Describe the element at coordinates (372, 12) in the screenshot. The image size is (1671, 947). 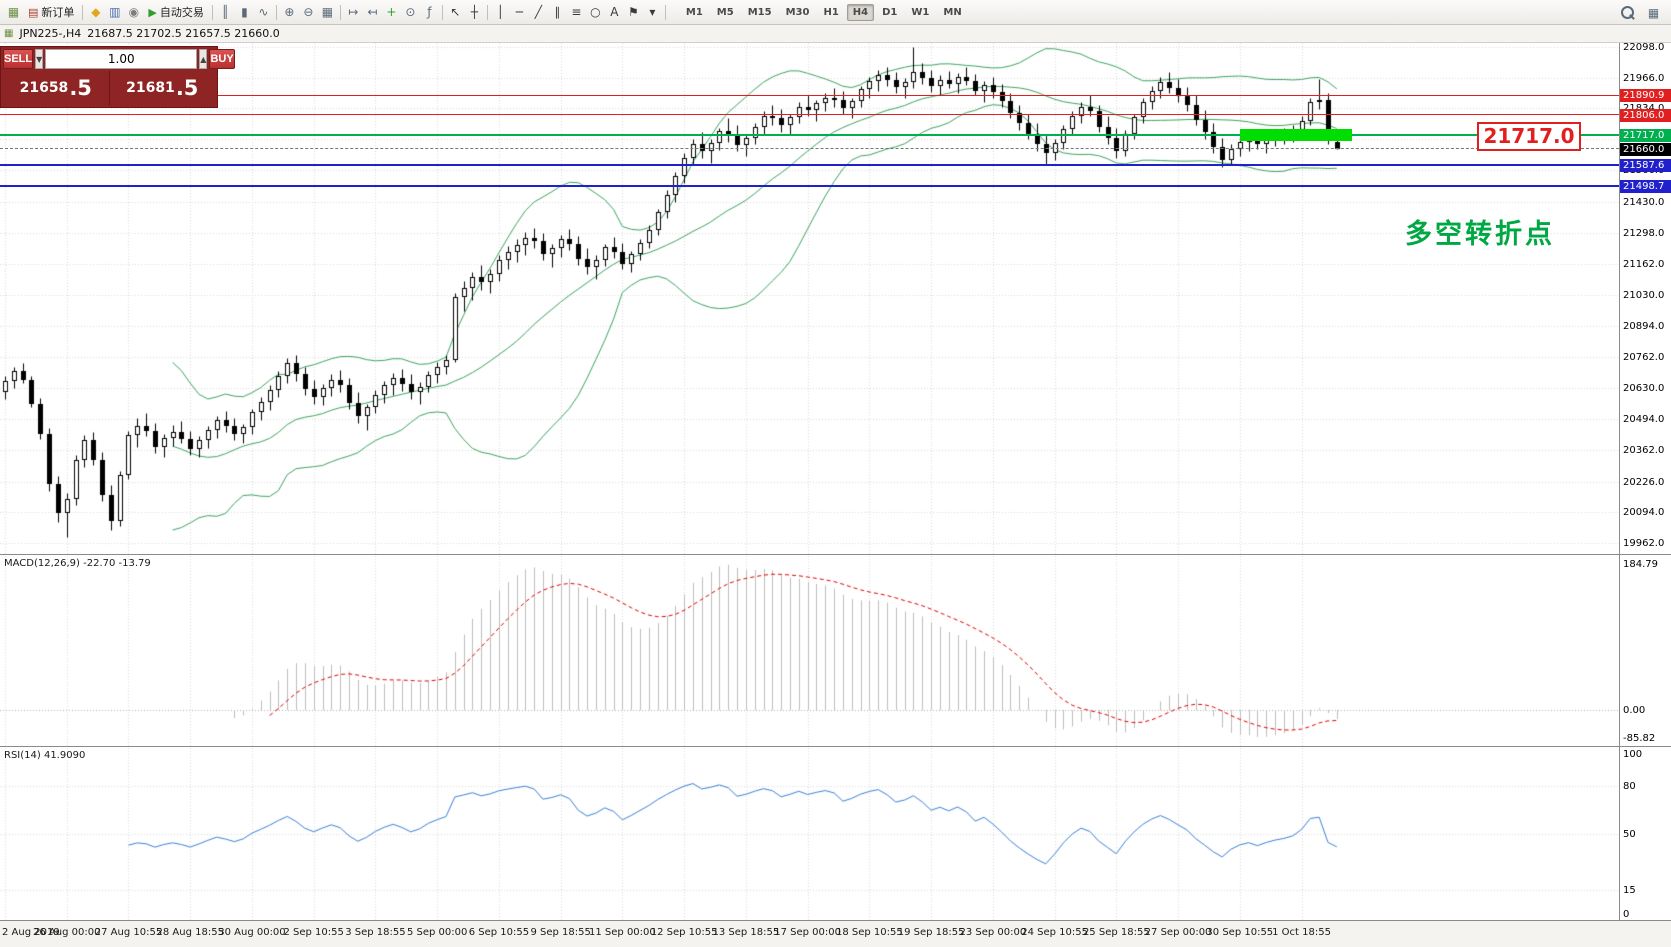
I see `auto-scroll-icon: ↤` at that location.